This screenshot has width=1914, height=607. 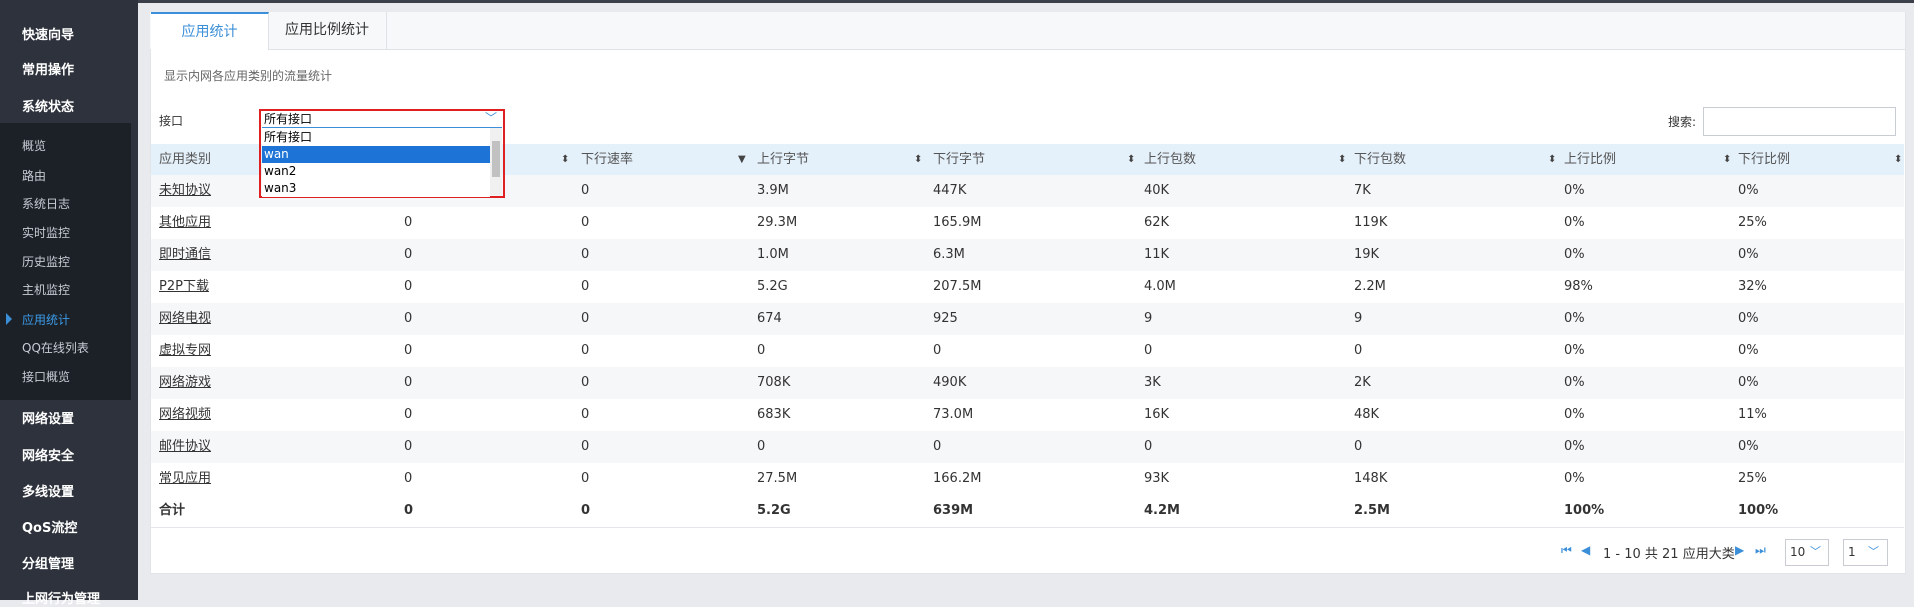 I want to click on cell: 490K, so click(x=950, y=382).